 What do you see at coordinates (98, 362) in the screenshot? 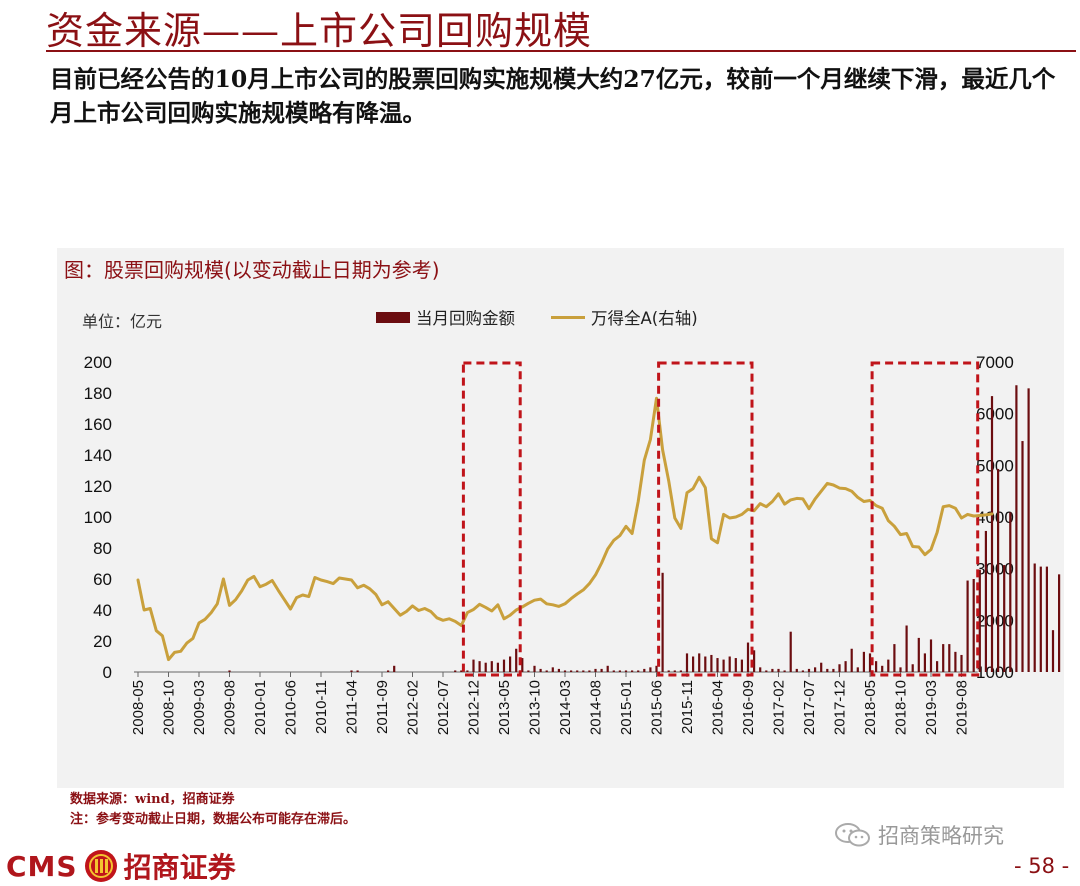
I see `y-left-tick-label: 200` at bounding box center [98, 362].